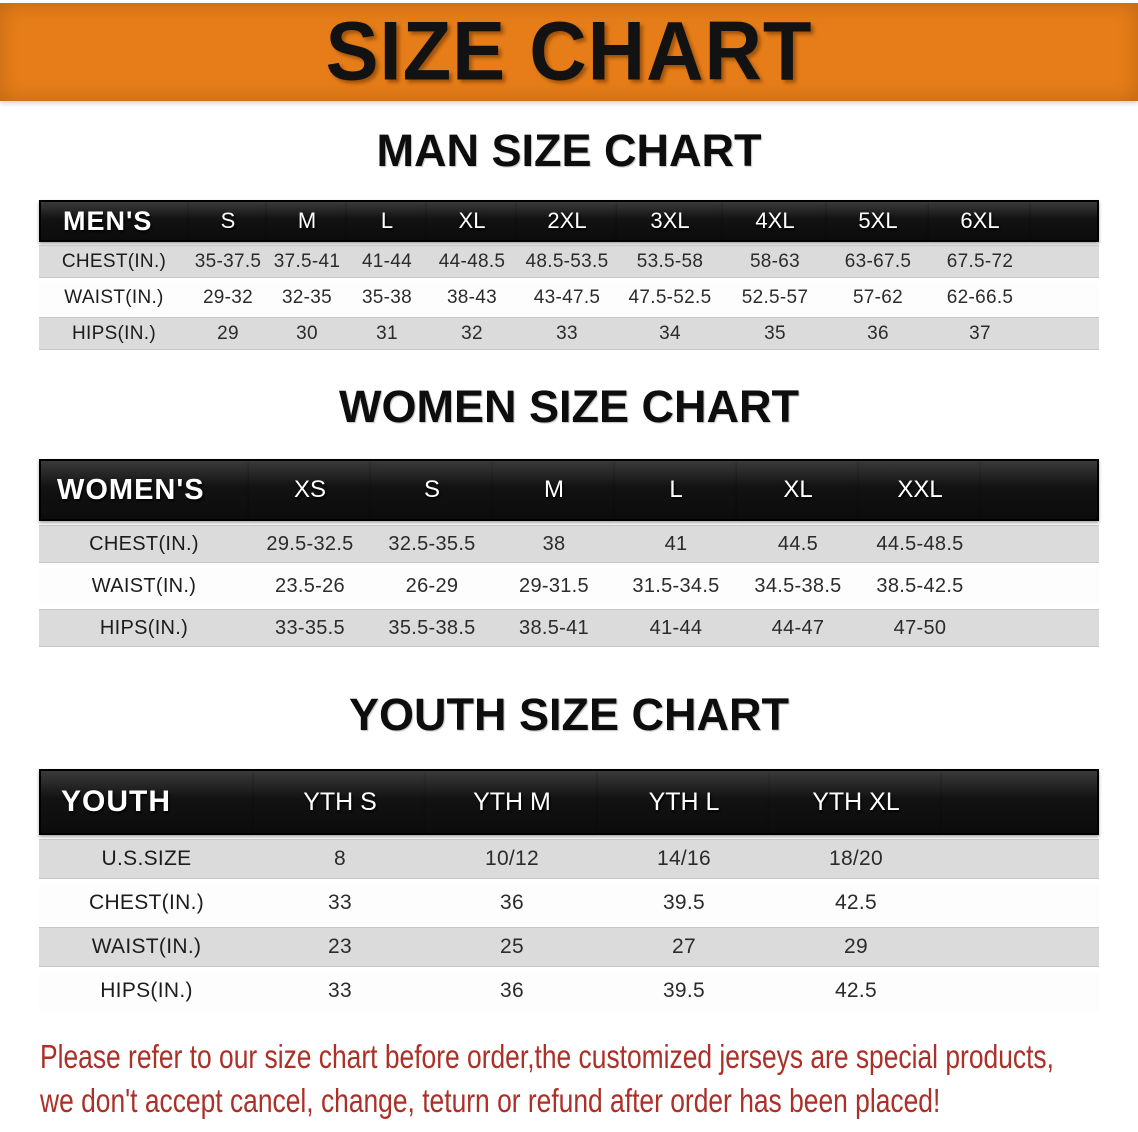 This screenshot has width=1138, height=1132. I want to click on table-cell: 44-47, so click(798, 628).